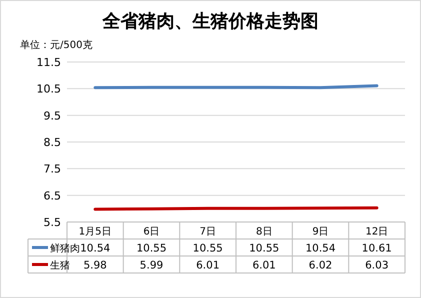  Describe the element at coordinates (65, 248) in the screenshot. I see `legend-label: 鲜猪肉` at that location.